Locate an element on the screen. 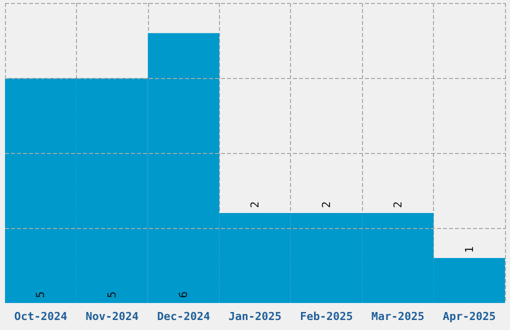 This screenshot has height=330, width=510. x-tick-label: Oct-2024 is located at coordinates (41, 316).